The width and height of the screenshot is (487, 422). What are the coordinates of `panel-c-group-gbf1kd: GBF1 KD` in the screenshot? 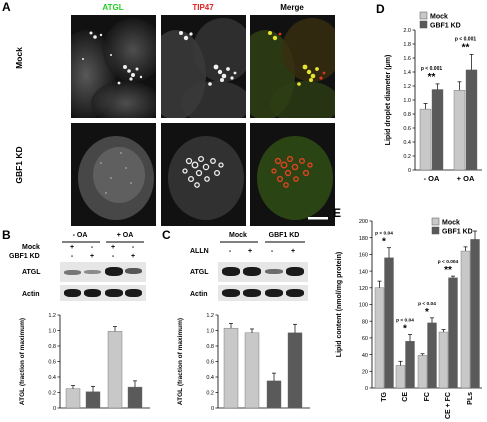 It's located at (284, 235).